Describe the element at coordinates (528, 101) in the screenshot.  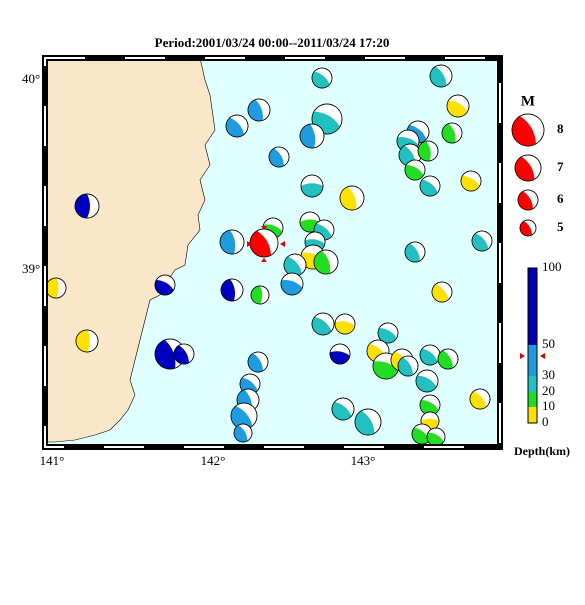
I see `magnitude-title: M` at that location.